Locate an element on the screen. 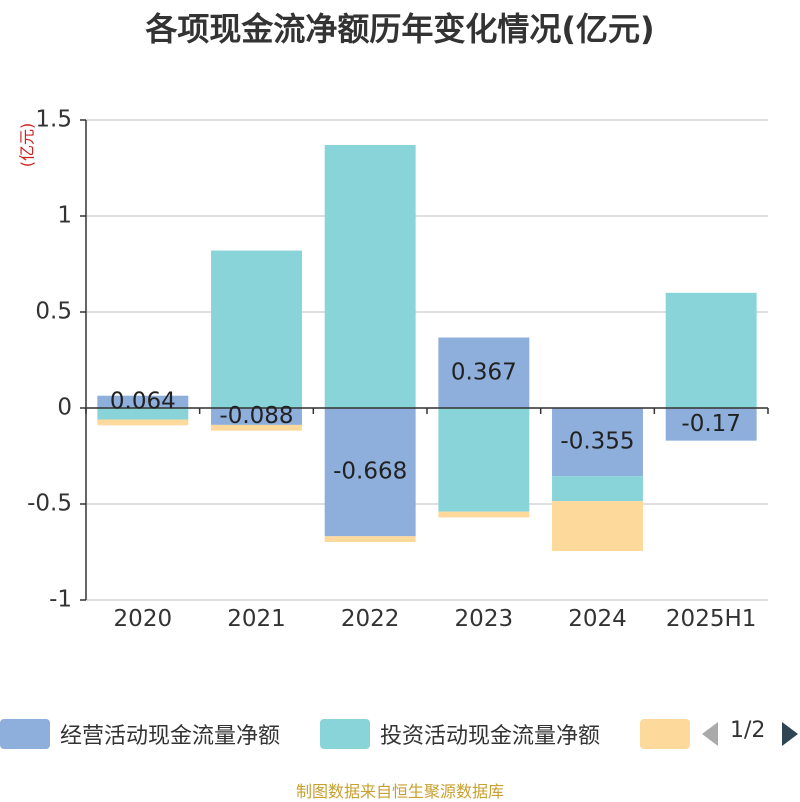  bar-series1-2025H1 is located at coordinates (711, 424).